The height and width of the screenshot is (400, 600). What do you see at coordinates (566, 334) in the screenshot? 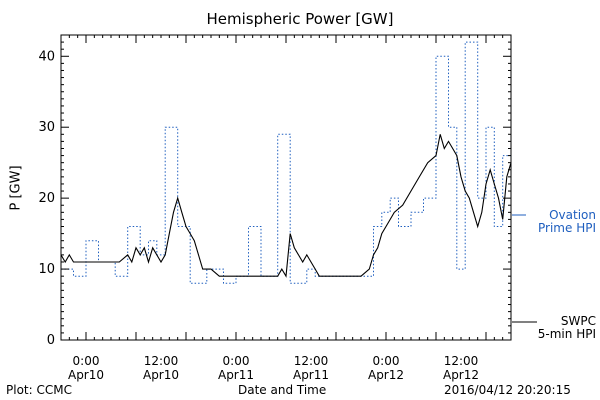
I see `legend-swpc-label-line2: 5-min HPI` at bounding box center [566, 334].